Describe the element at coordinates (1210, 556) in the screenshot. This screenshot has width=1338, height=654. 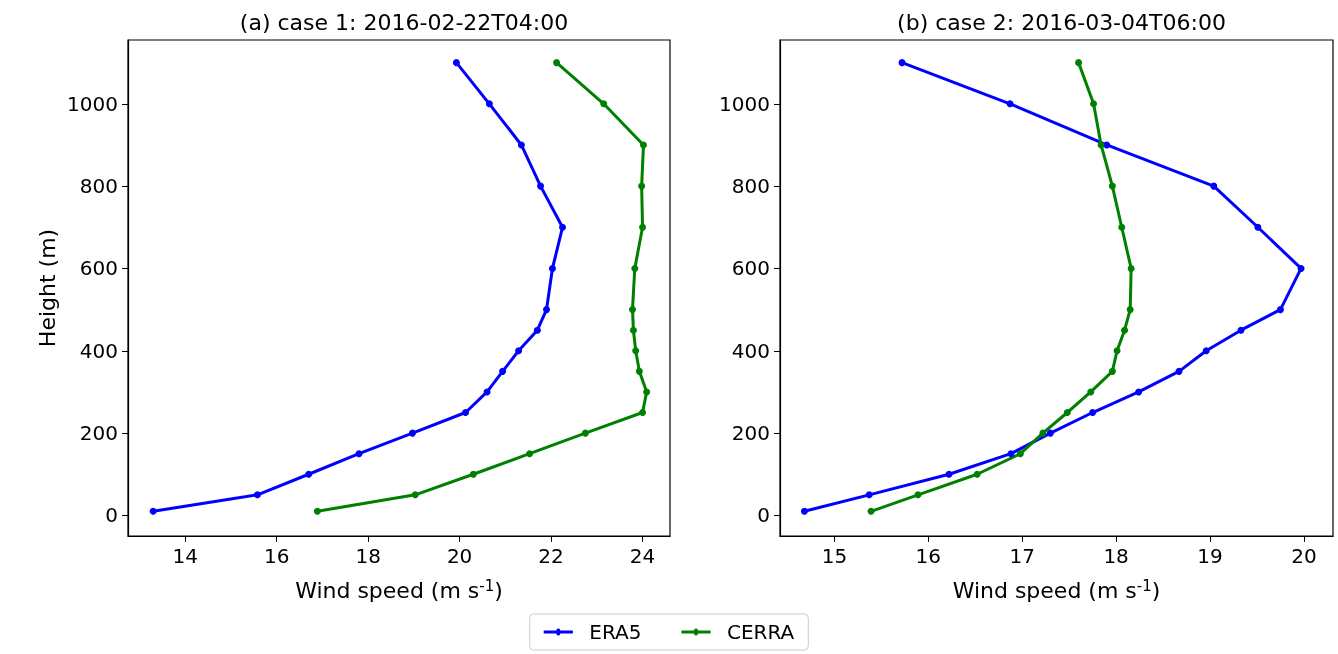
I see `x-tick-label: 19` at that location.